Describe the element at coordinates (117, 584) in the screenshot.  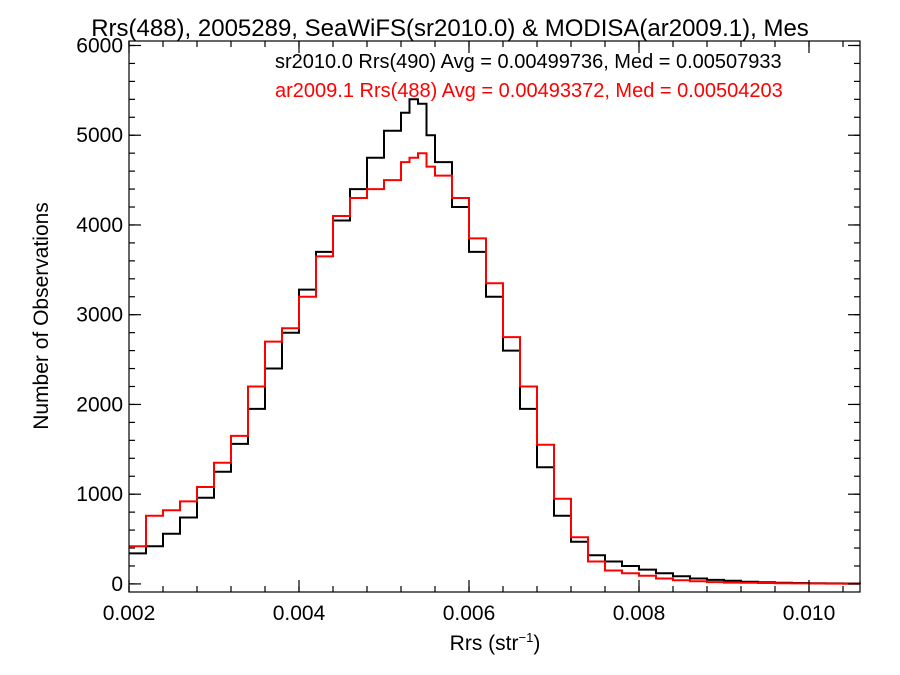
I see `y-tick-label: 0` at that location.